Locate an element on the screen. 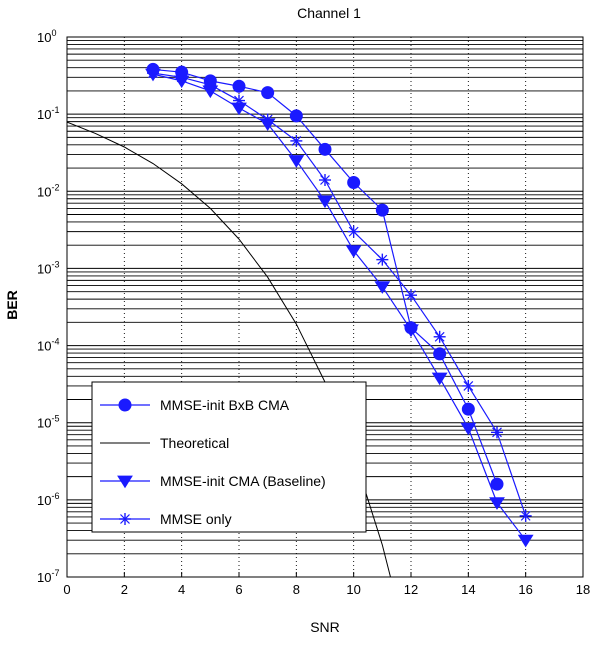 The height and width of the screenshot is (645, 593). y-tick-label: 10⁰ is located at coordinates (46, 36).